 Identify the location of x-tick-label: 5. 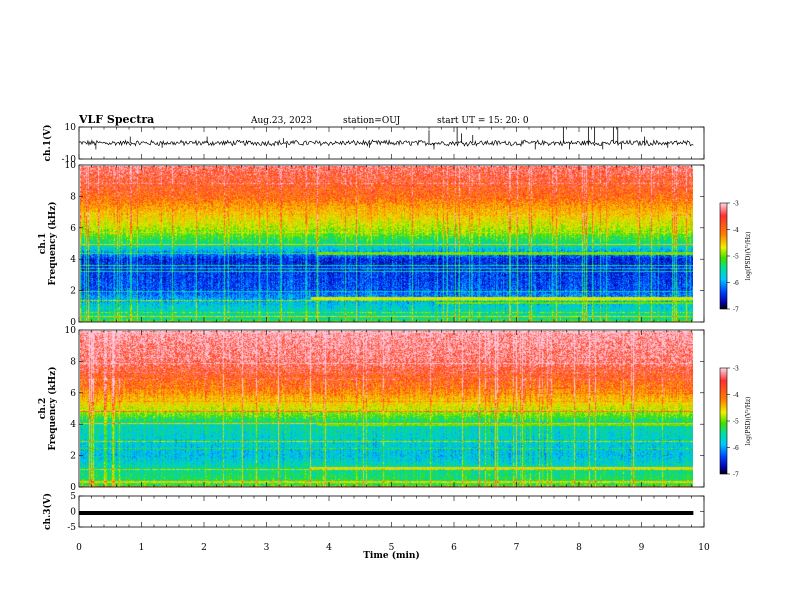
(392, 548).